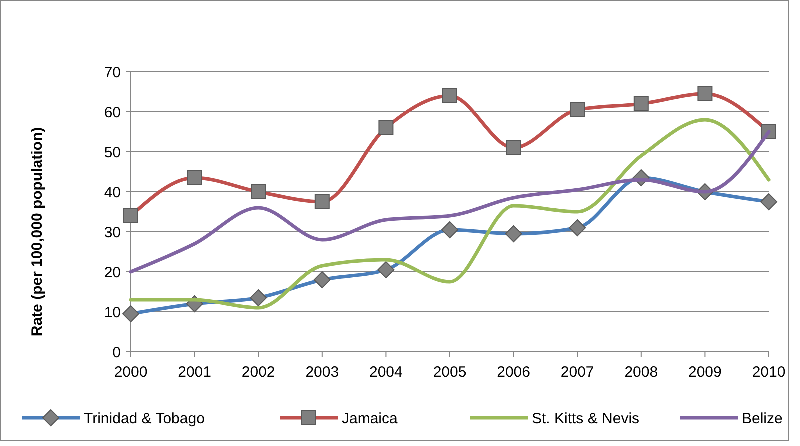 This screenshot has height=446, width=800. I want to click on y-tick-label: 0, so click(116, 353).